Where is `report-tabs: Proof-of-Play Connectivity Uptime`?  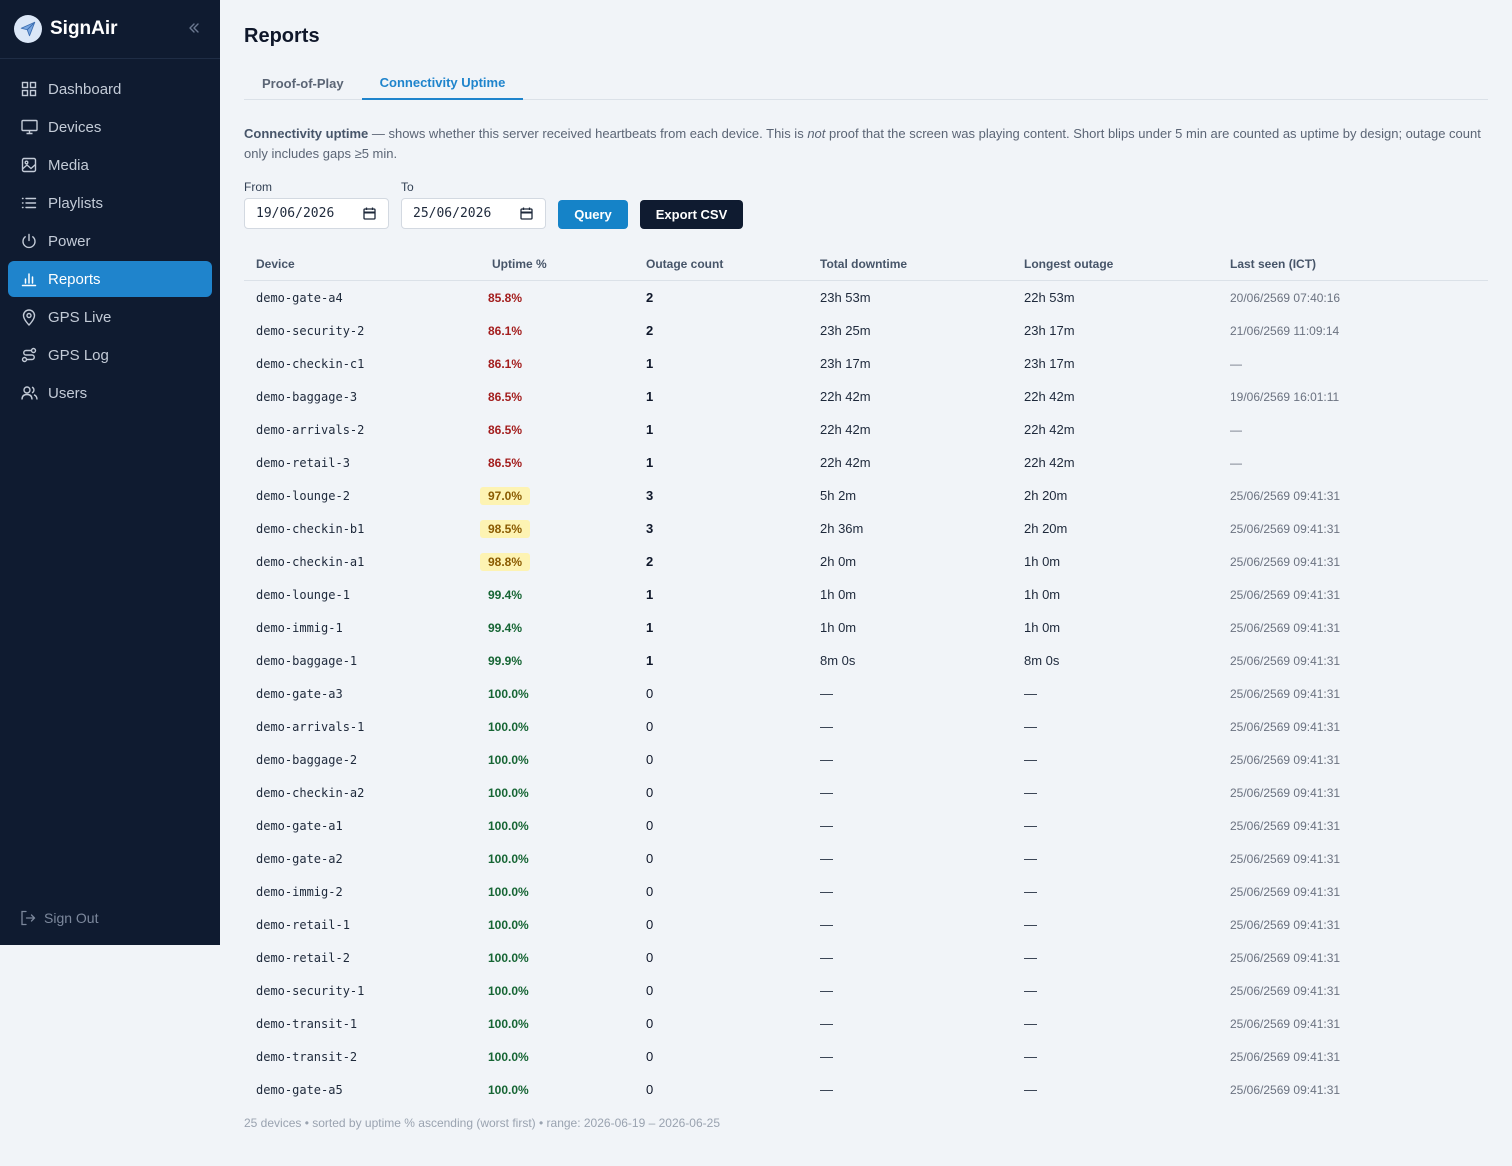 report-tabs: Proof-of-Play Connectivity Uptime is located at coordinates (866, 83).